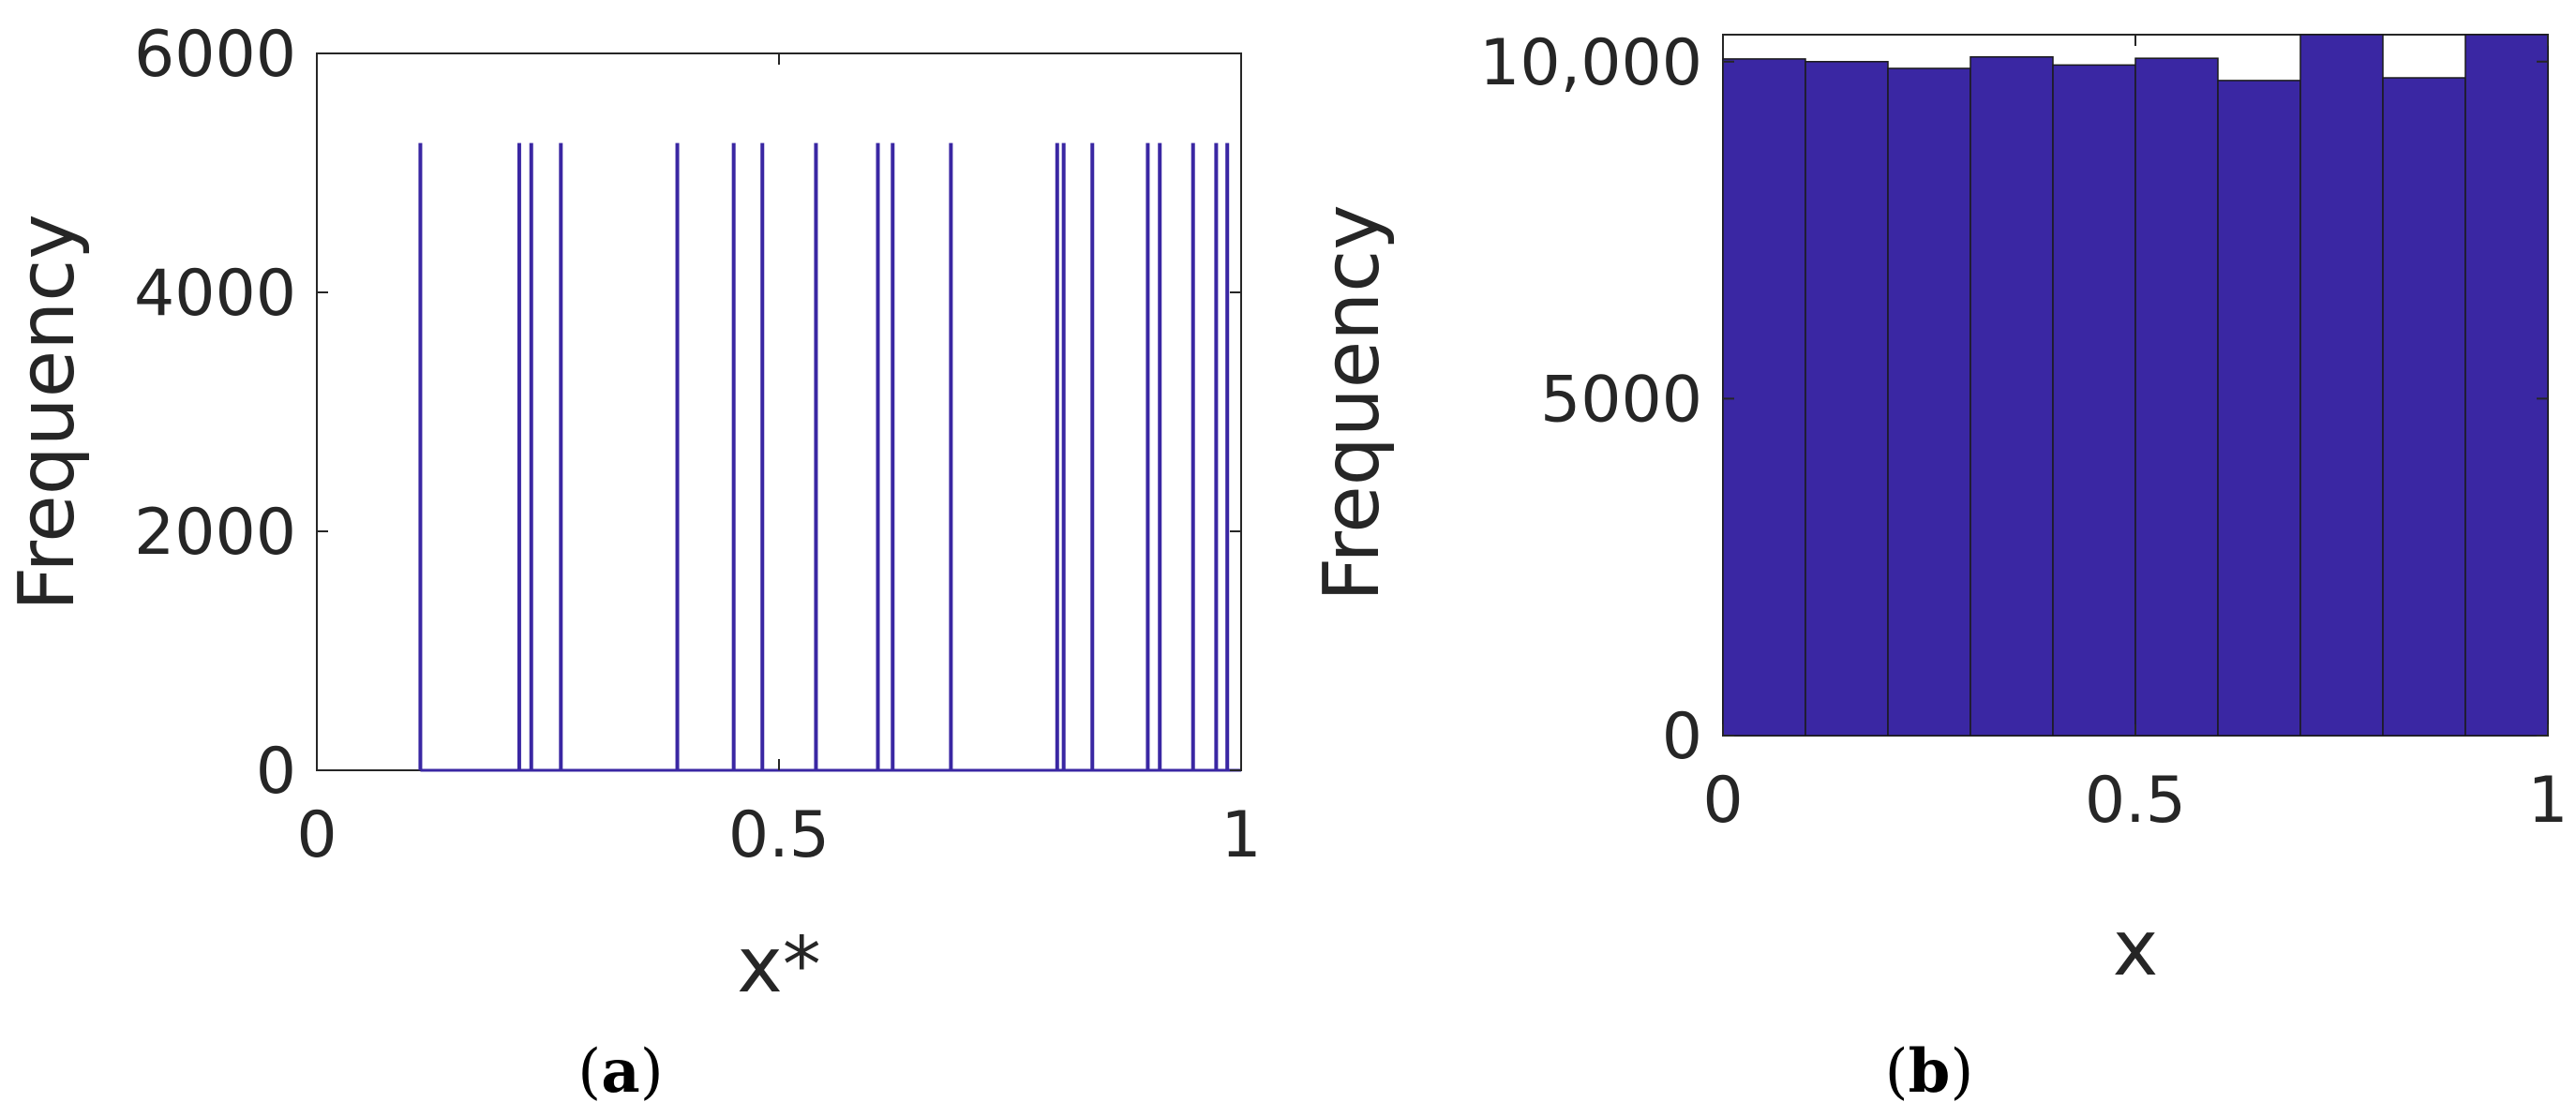  I want to click on y-tick-label: 10,000, so click(1591, 63).